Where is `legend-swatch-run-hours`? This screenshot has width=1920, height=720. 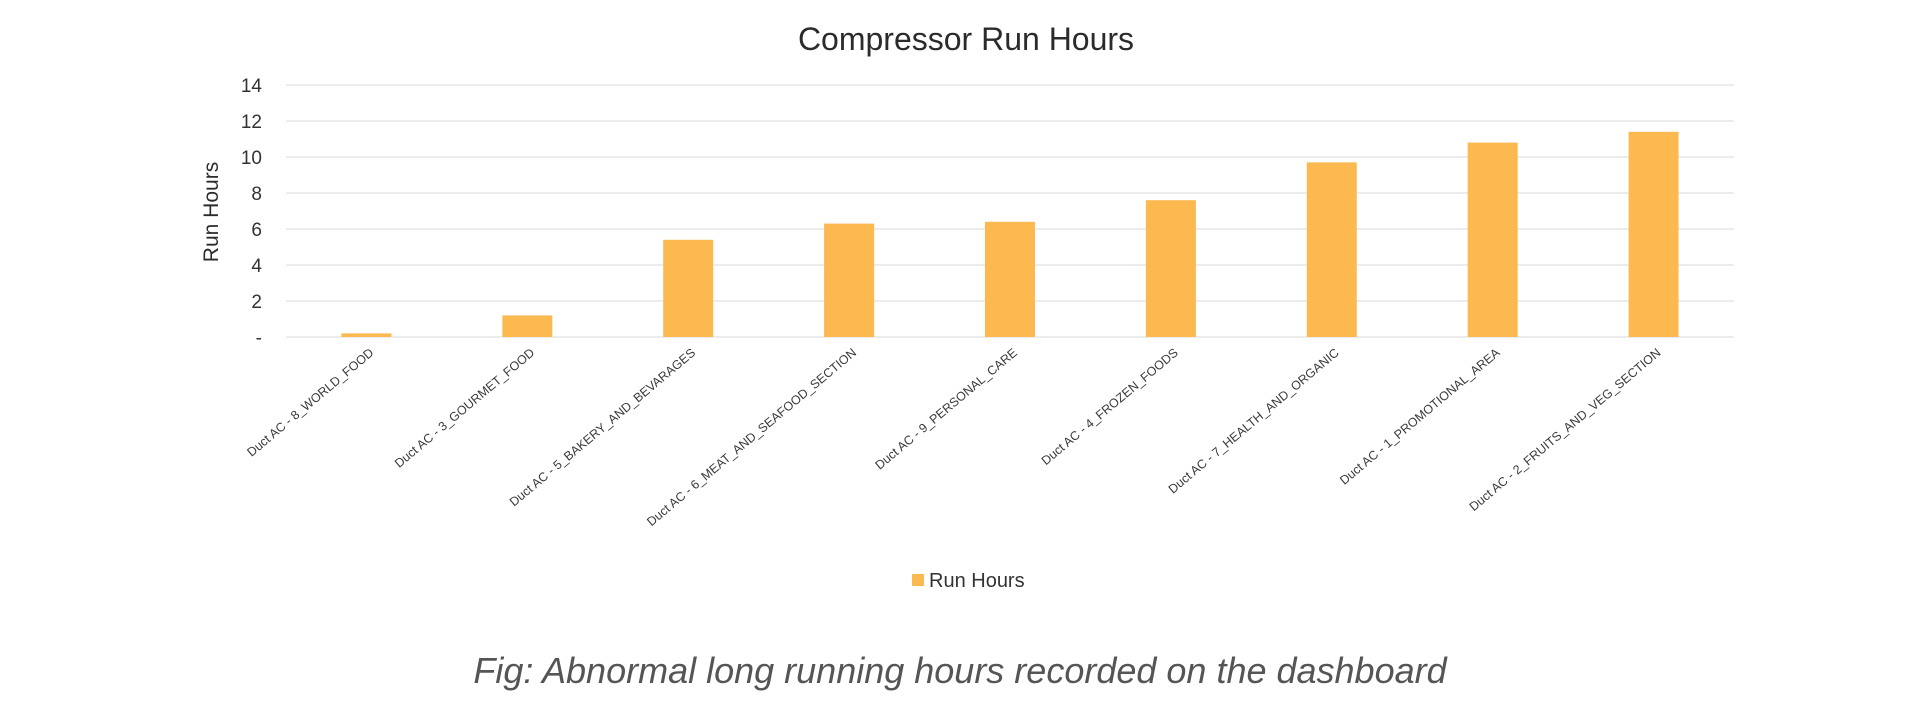
legend-swatch-run-hours is located at coordinates (918, 580).